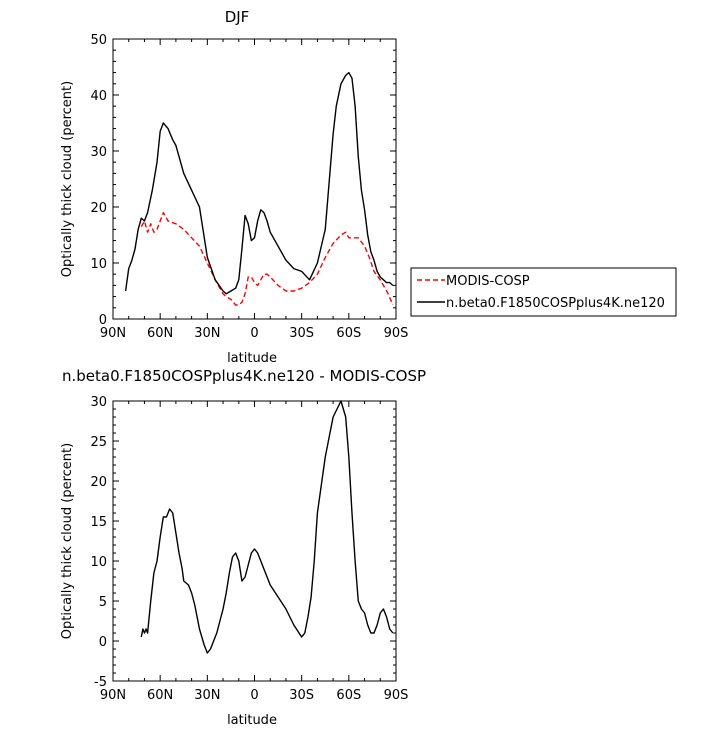  Describe the element at coordinates (98, 442) in the screenshot. I see `y-tick-label: 25` at that location.